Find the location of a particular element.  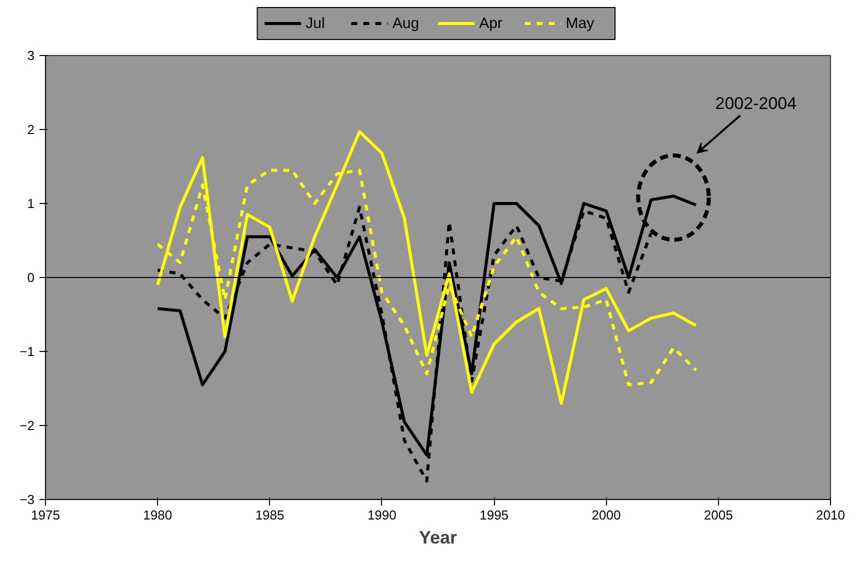

x-tick-label: 1975 is located at coordinates (45, 515).